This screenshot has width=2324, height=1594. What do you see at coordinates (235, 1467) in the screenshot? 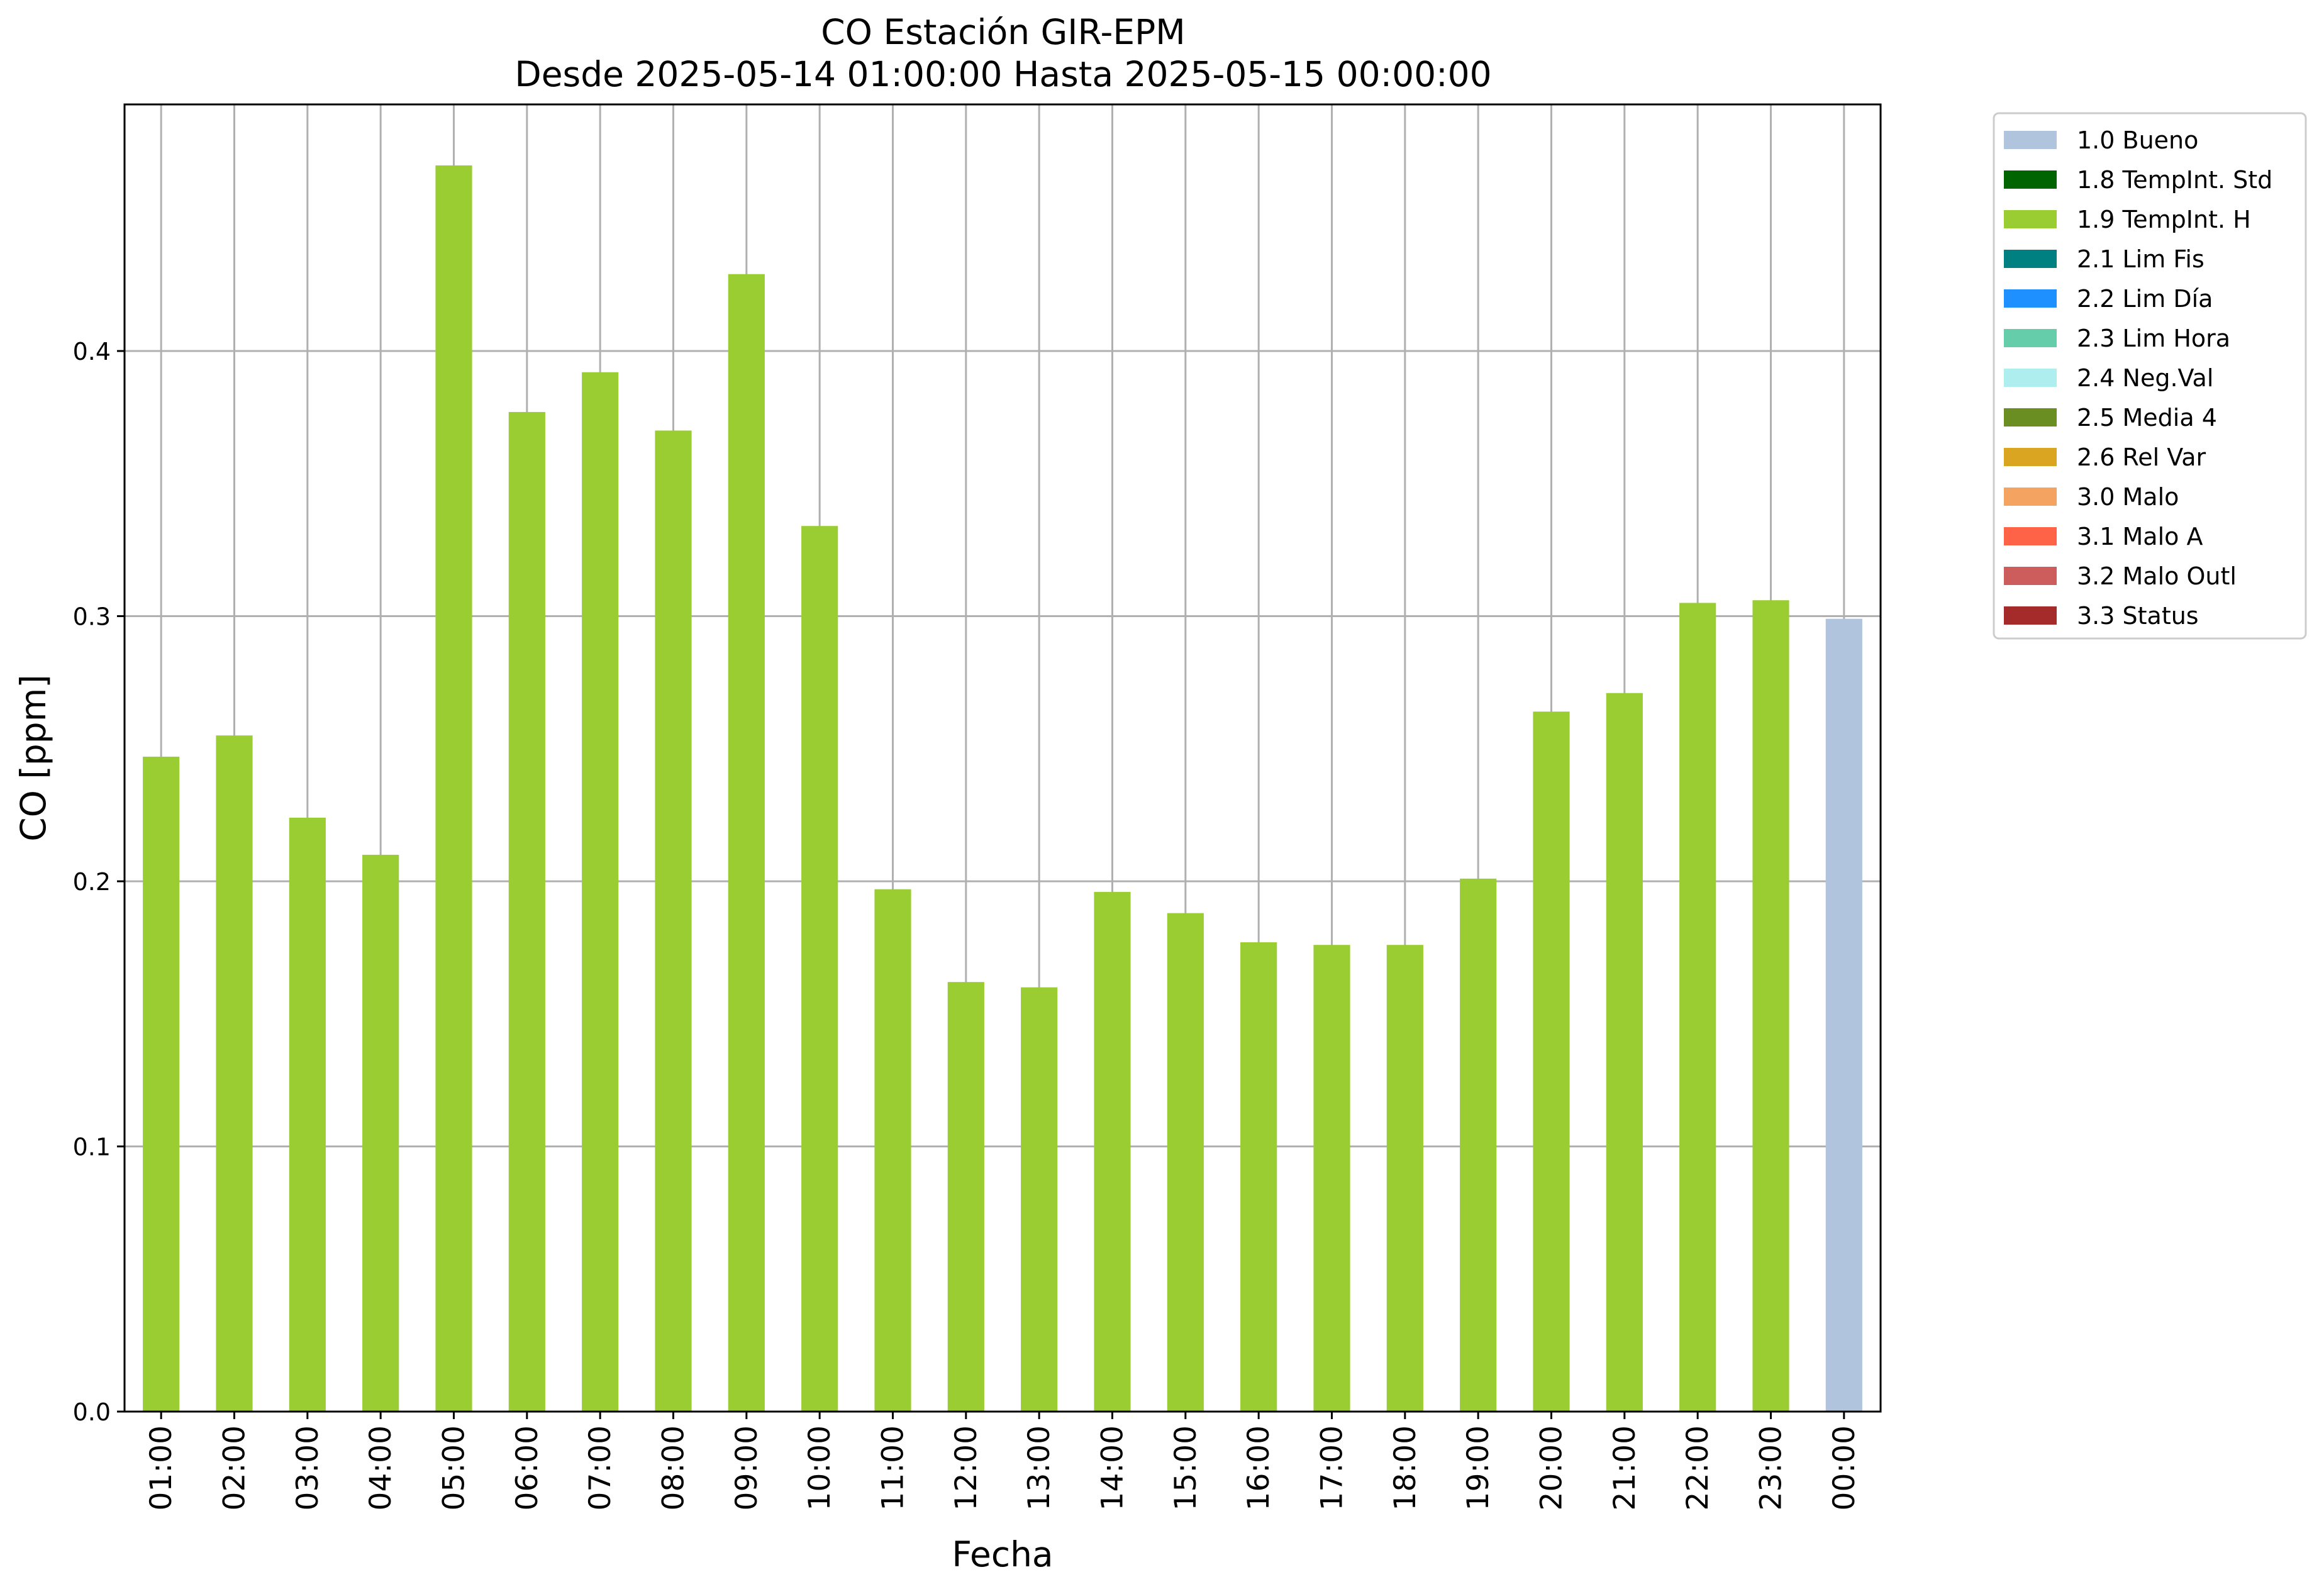
I see `x-tick-label: 02:00` at bounding box center [235, 1467].